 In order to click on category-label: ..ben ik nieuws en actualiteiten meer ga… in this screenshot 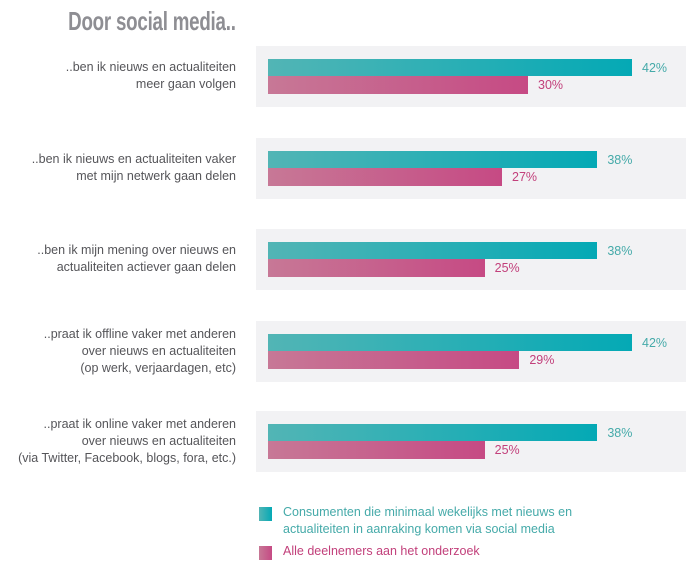, I will do `click(150, 75)`.